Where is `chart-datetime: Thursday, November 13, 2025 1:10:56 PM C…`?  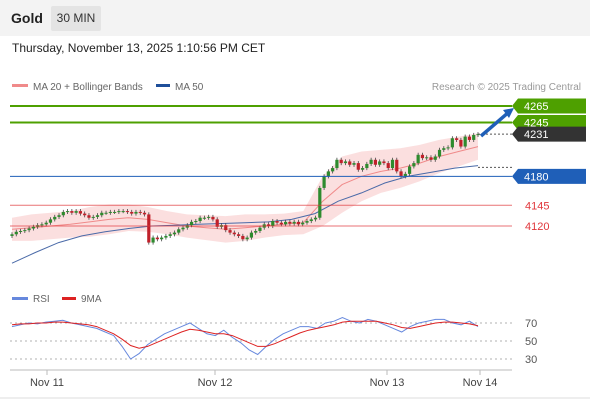
chart-datetime: Thursday, November 13, 2025 1:10:56 PM C… is located at coordinates (139, 48).